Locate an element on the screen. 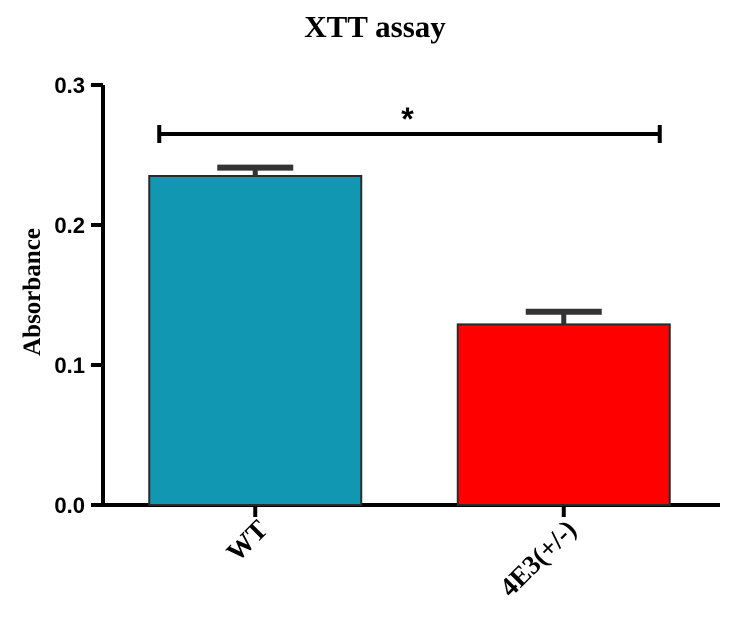 Image resolution: width=733 pixels, height=632 pixels. significance-bracket: * is located at coordinates (409, 122).